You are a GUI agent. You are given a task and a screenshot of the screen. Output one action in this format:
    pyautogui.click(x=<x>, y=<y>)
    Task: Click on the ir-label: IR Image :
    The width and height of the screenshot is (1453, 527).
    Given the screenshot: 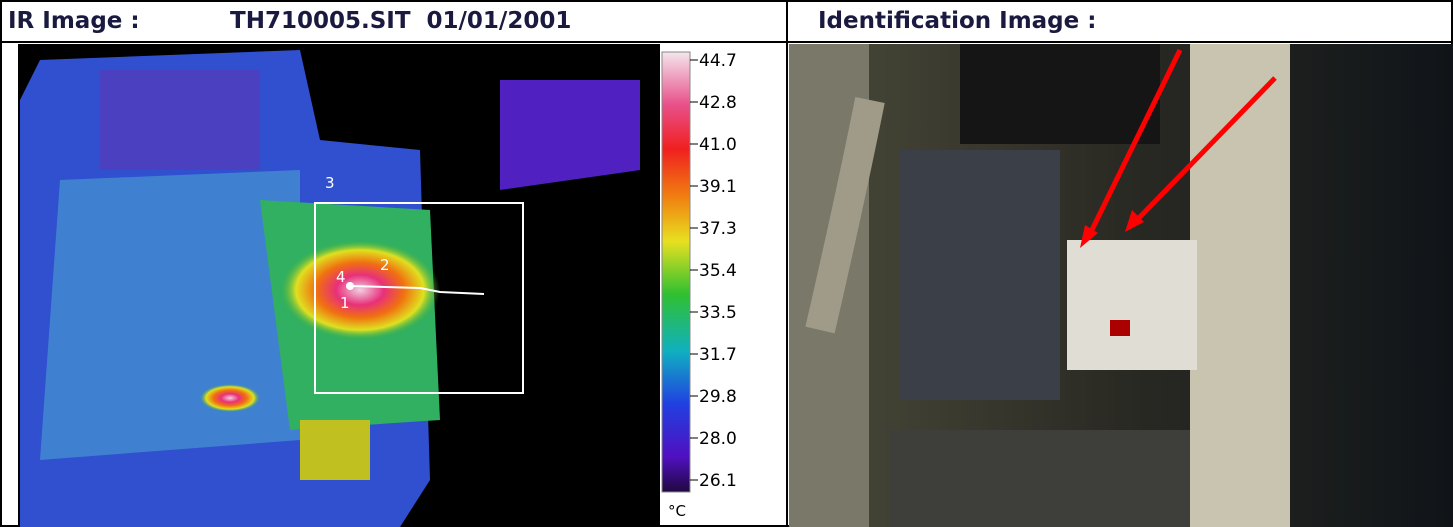 What is the action you would take?
    pyautogui.click(x=74, y=21)
    